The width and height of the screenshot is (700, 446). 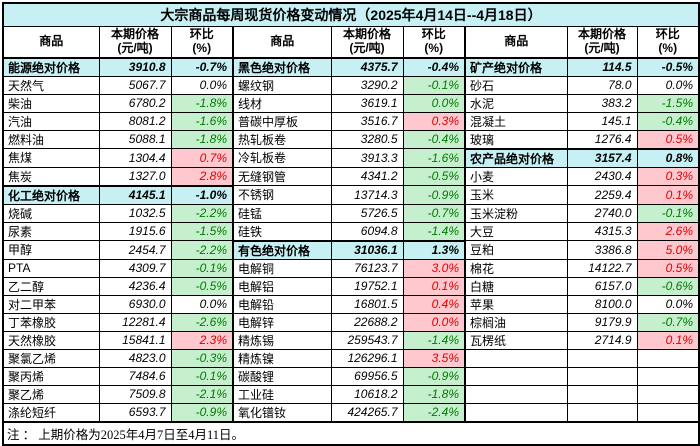 What do you see at coordinates (434, 358) in the screenshot?
I see `change-cell: 3.5%` at bounding box center [434, 358].